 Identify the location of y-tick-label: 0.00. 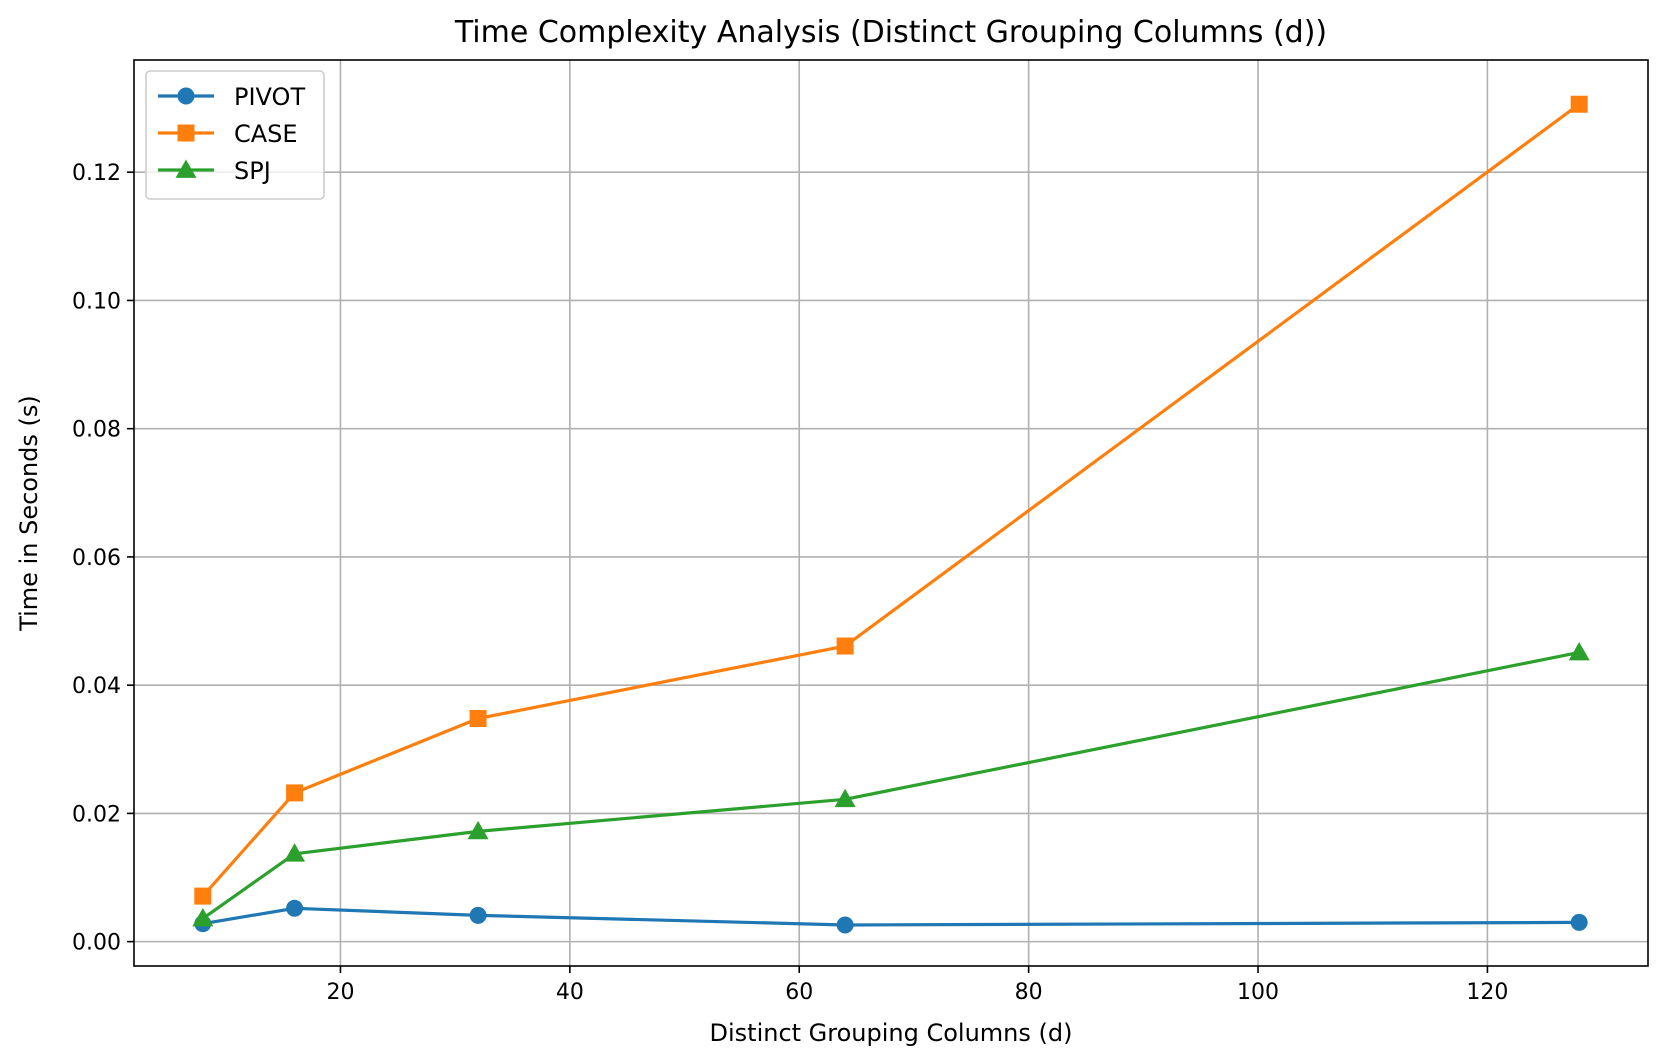
(96, 943).